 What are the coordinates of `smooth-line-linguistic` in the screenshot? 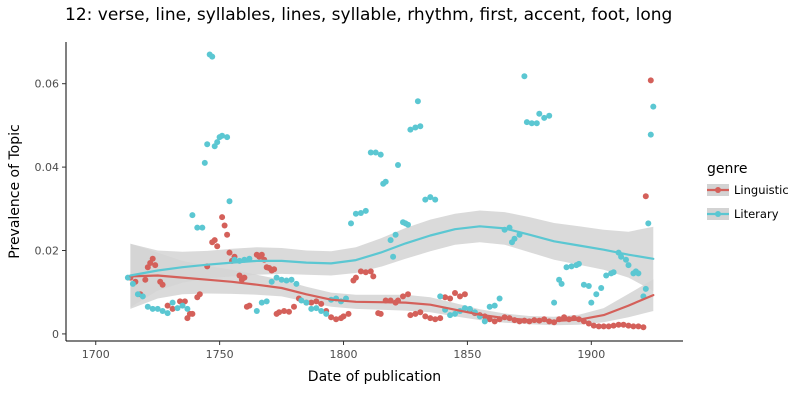 It's located at (392, 298).